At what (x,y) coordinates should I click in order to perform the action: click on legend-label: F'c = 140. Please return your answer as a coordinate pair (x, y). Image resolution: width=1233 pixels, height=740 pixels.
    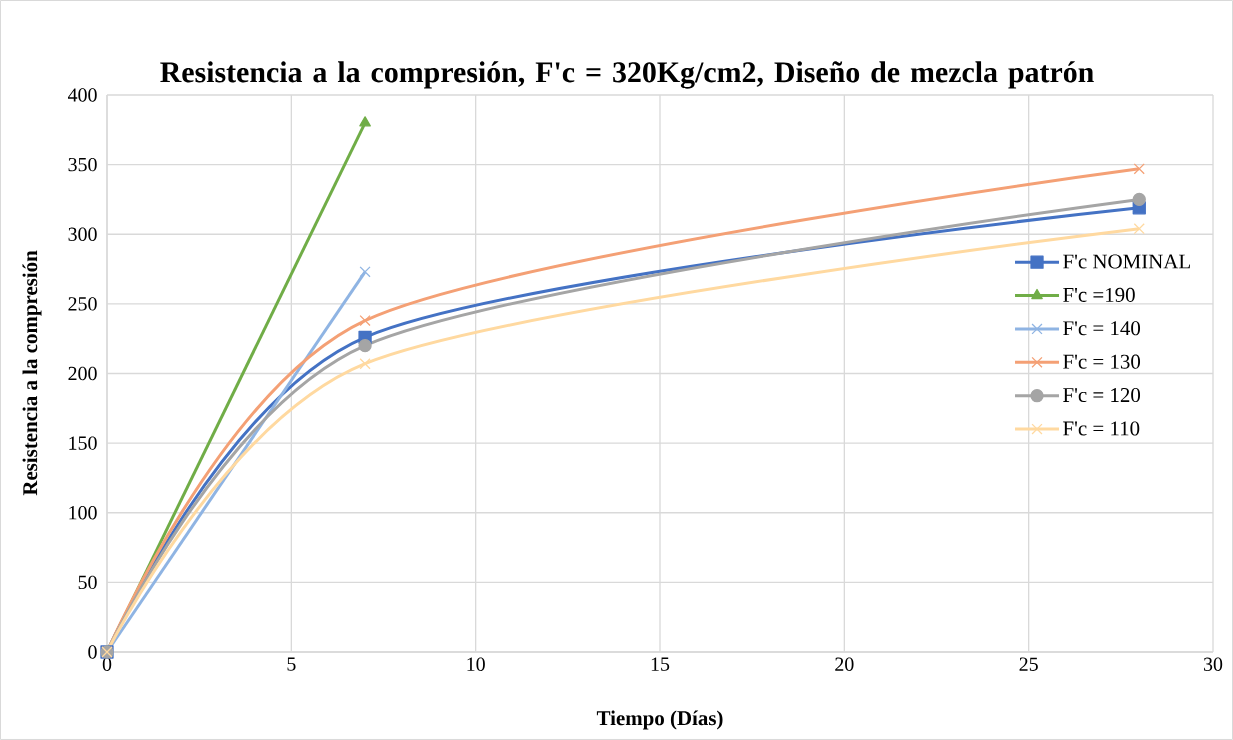
    Looking at the image, I should click on (1102, 328).